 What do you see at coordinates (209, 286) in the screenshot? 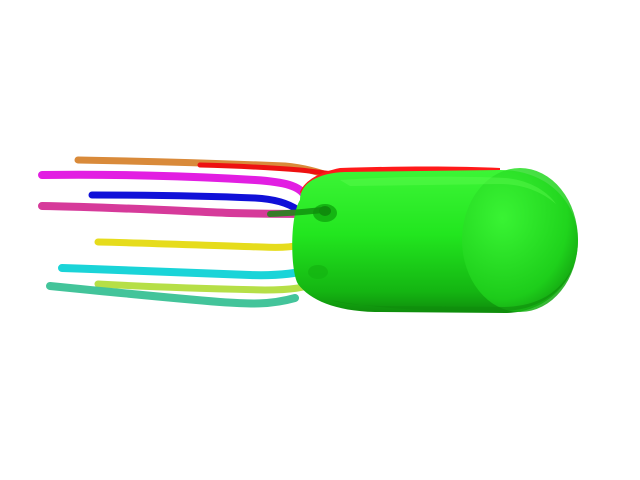
I see `filament-lime` at bounding box center [209, 286].